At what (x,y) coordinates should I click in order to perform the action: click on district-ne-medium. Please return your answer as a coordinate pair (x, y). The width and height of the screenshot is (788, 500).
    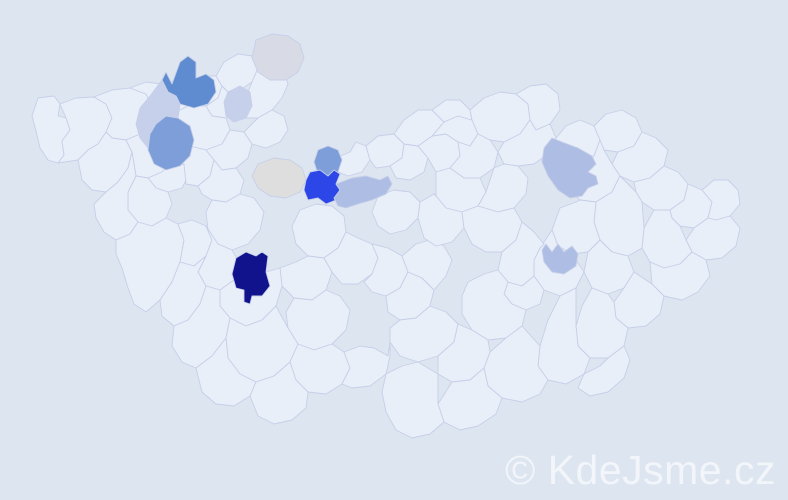
    Looking at the image, I should click on (570, 168).